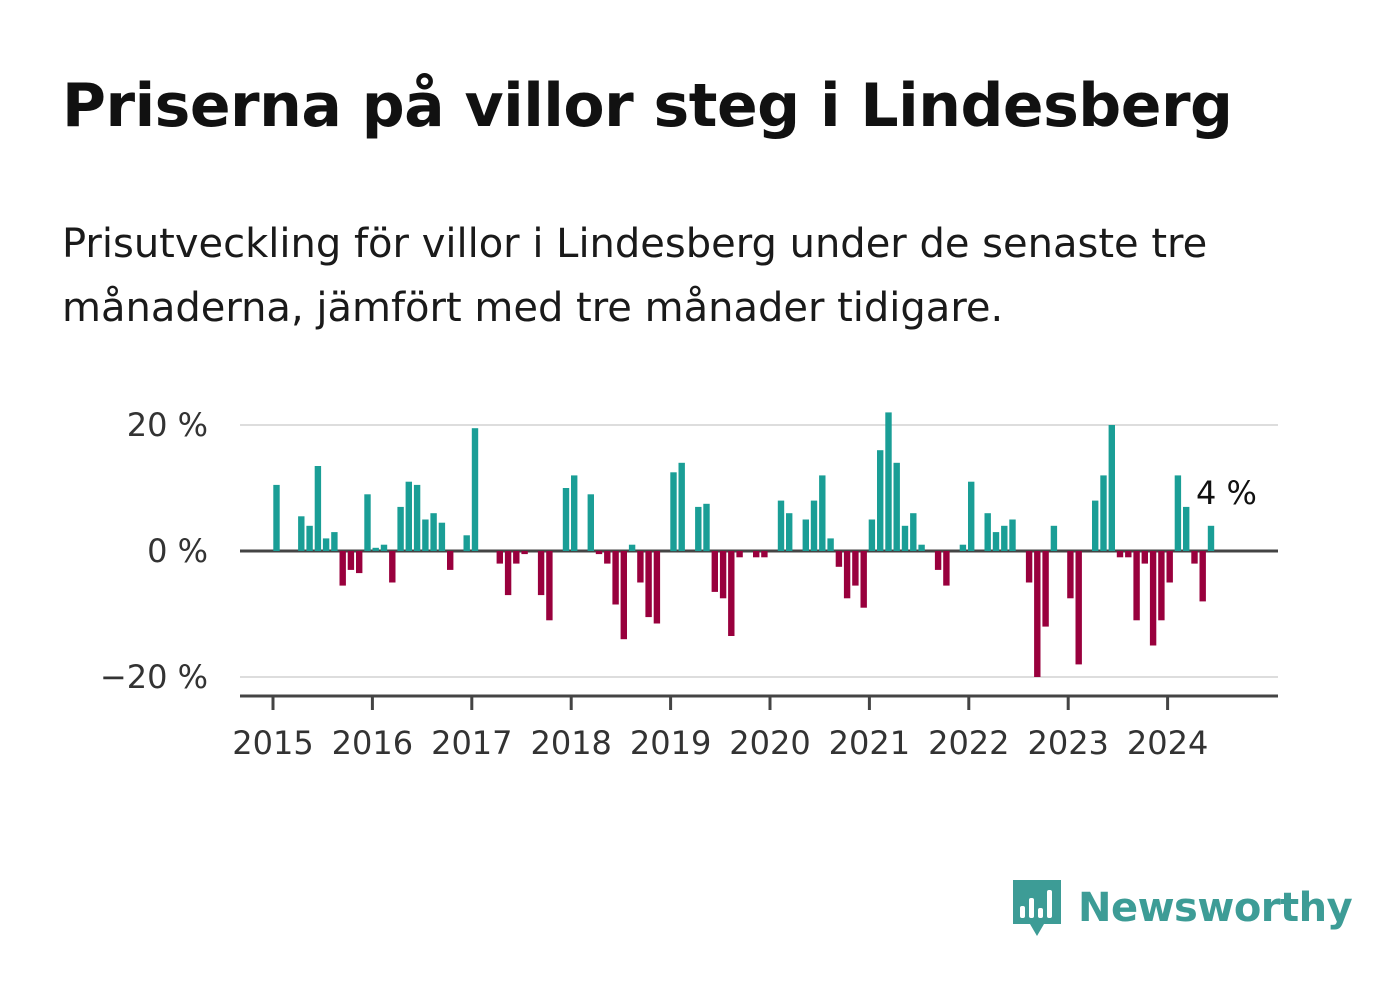  Describe the element at coordinates (1067, 743) in the screenshot. I see `x-tick-label: 2023` at that location.